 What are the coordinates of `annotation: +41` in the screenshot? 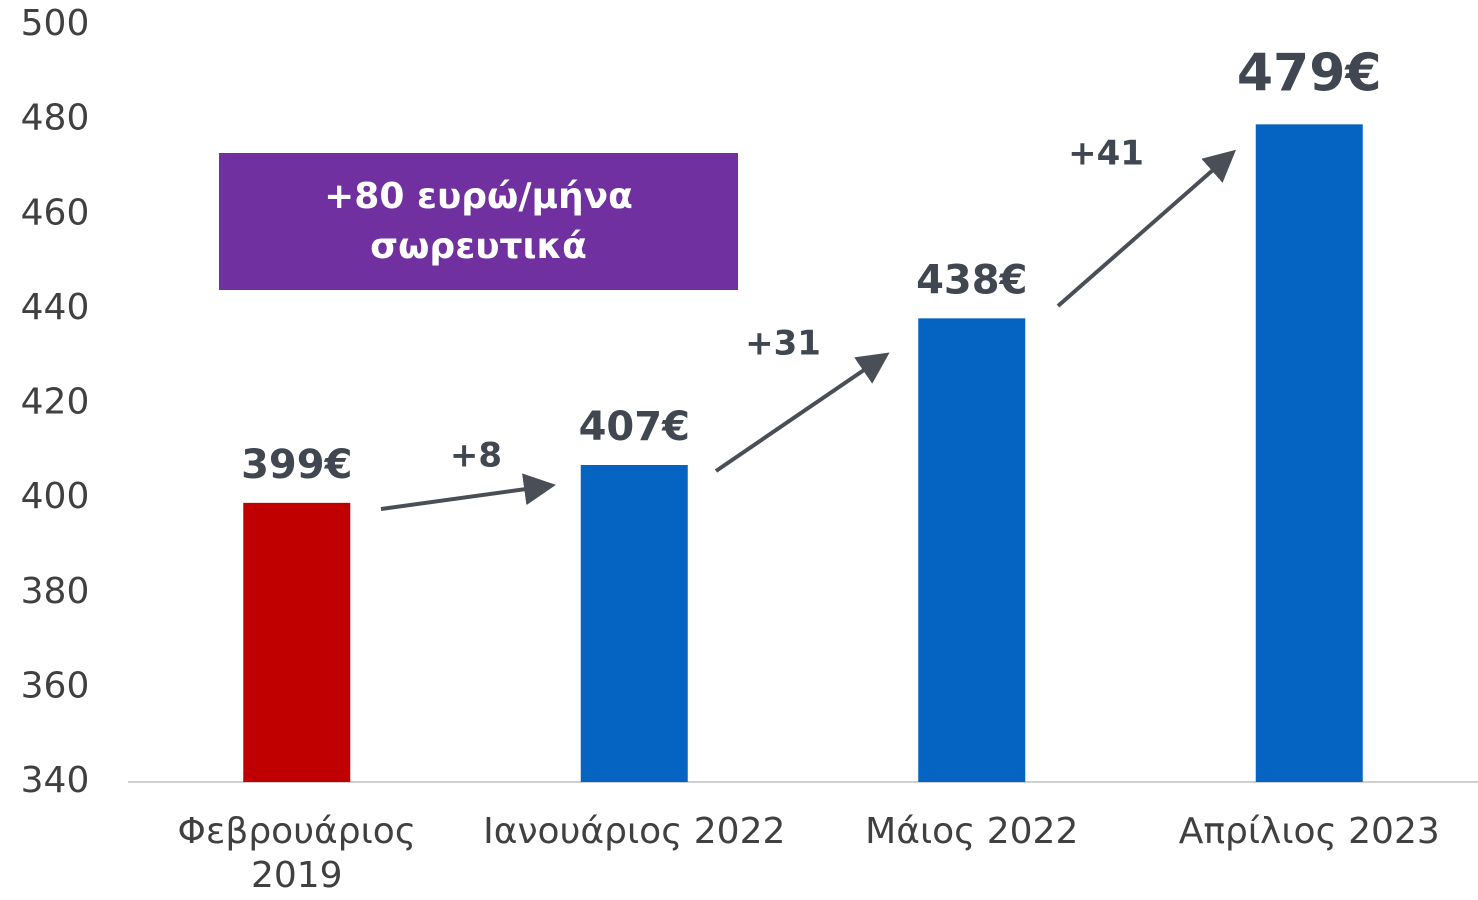 It's located at (1106, 154).